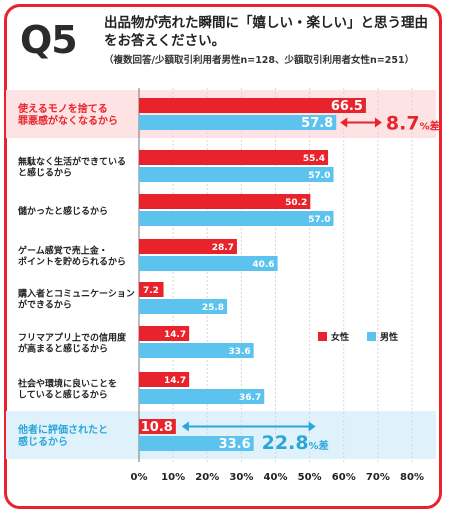 This screenshot has width=450, height=515. Describe the element at coordinates (76, 294) in the screenshot. I see `category-label: 購入者とコミュニケーション` at that location.